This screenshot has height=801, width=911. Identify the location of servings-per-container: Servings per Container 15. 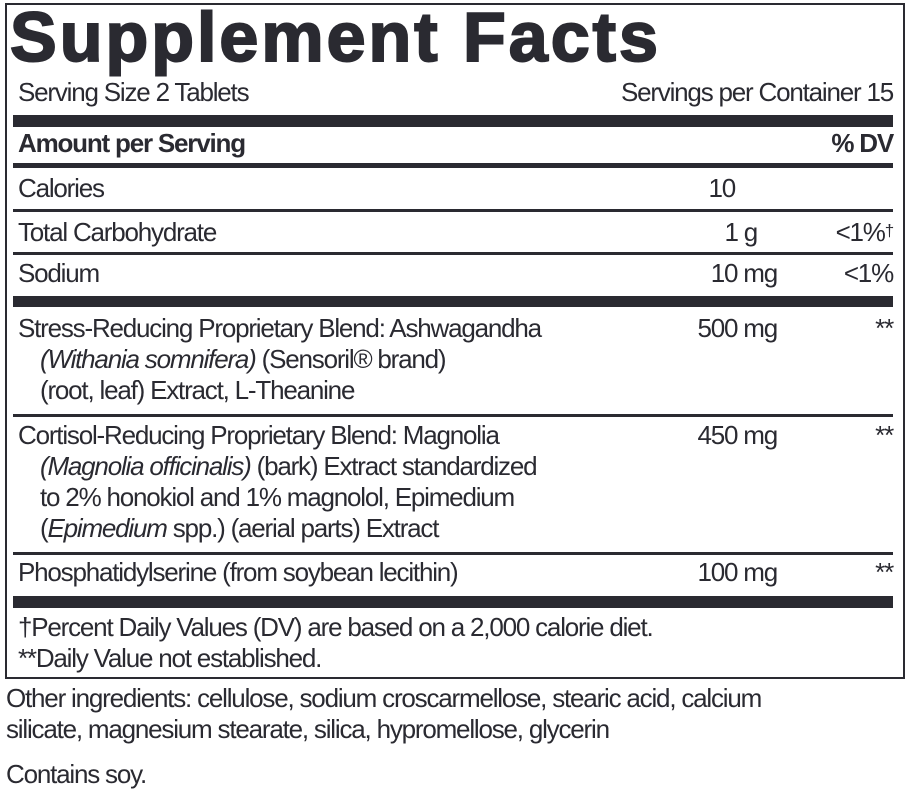
(757, 92).